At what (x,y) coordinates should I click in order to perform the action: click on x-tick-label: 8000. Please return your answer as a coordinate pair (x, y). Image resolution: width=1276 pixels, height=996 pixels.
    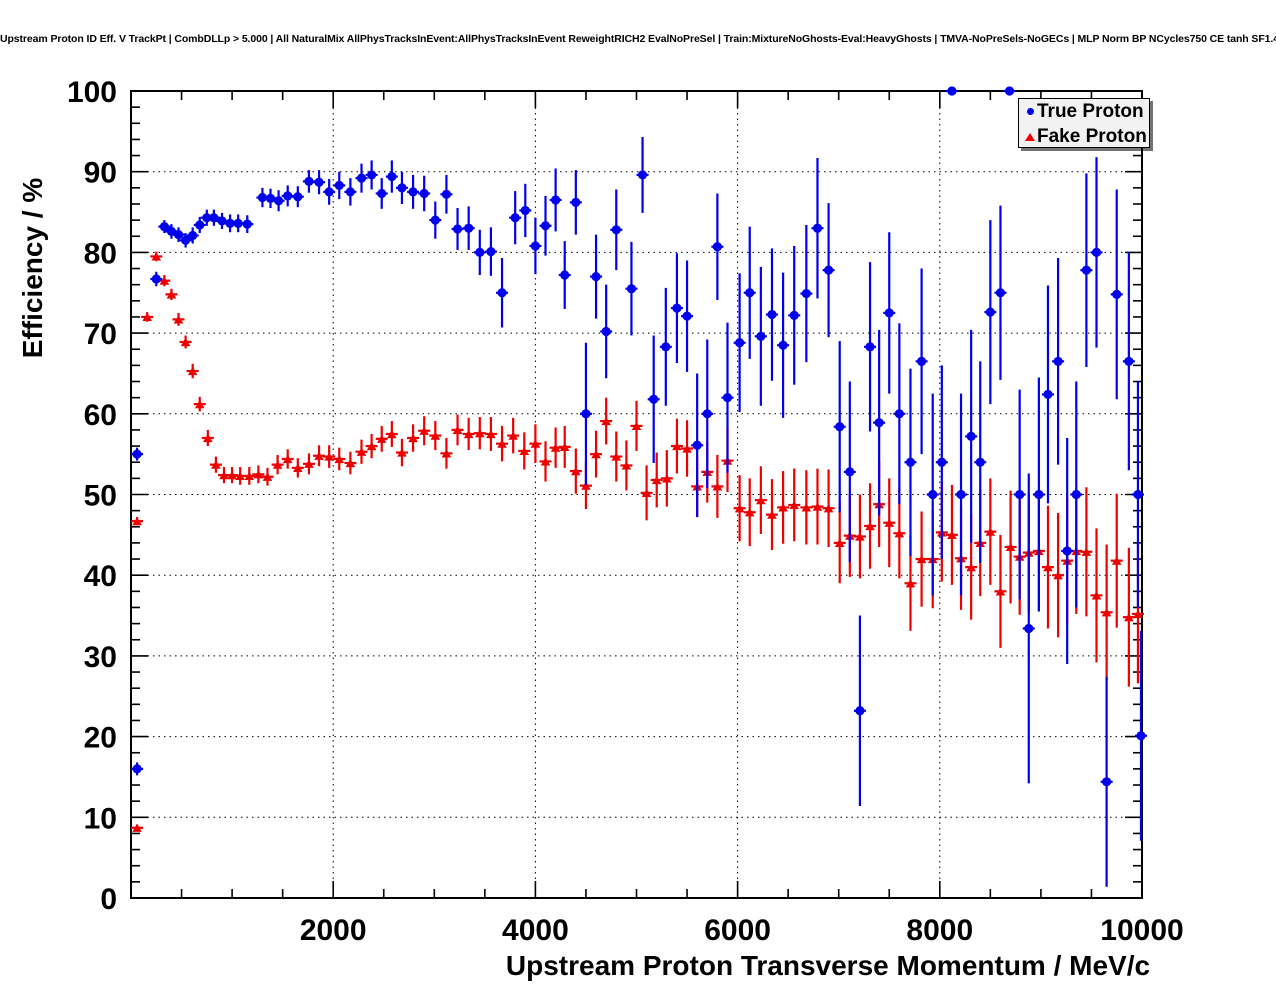
    Looking at the image, I should click on (939, 930).